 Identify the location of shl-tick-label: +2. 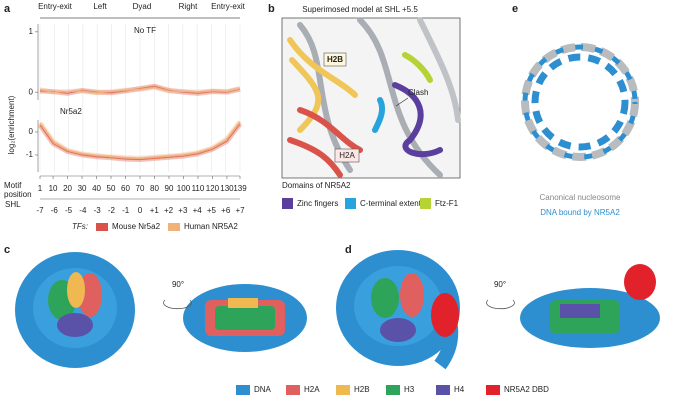
(169, 210).